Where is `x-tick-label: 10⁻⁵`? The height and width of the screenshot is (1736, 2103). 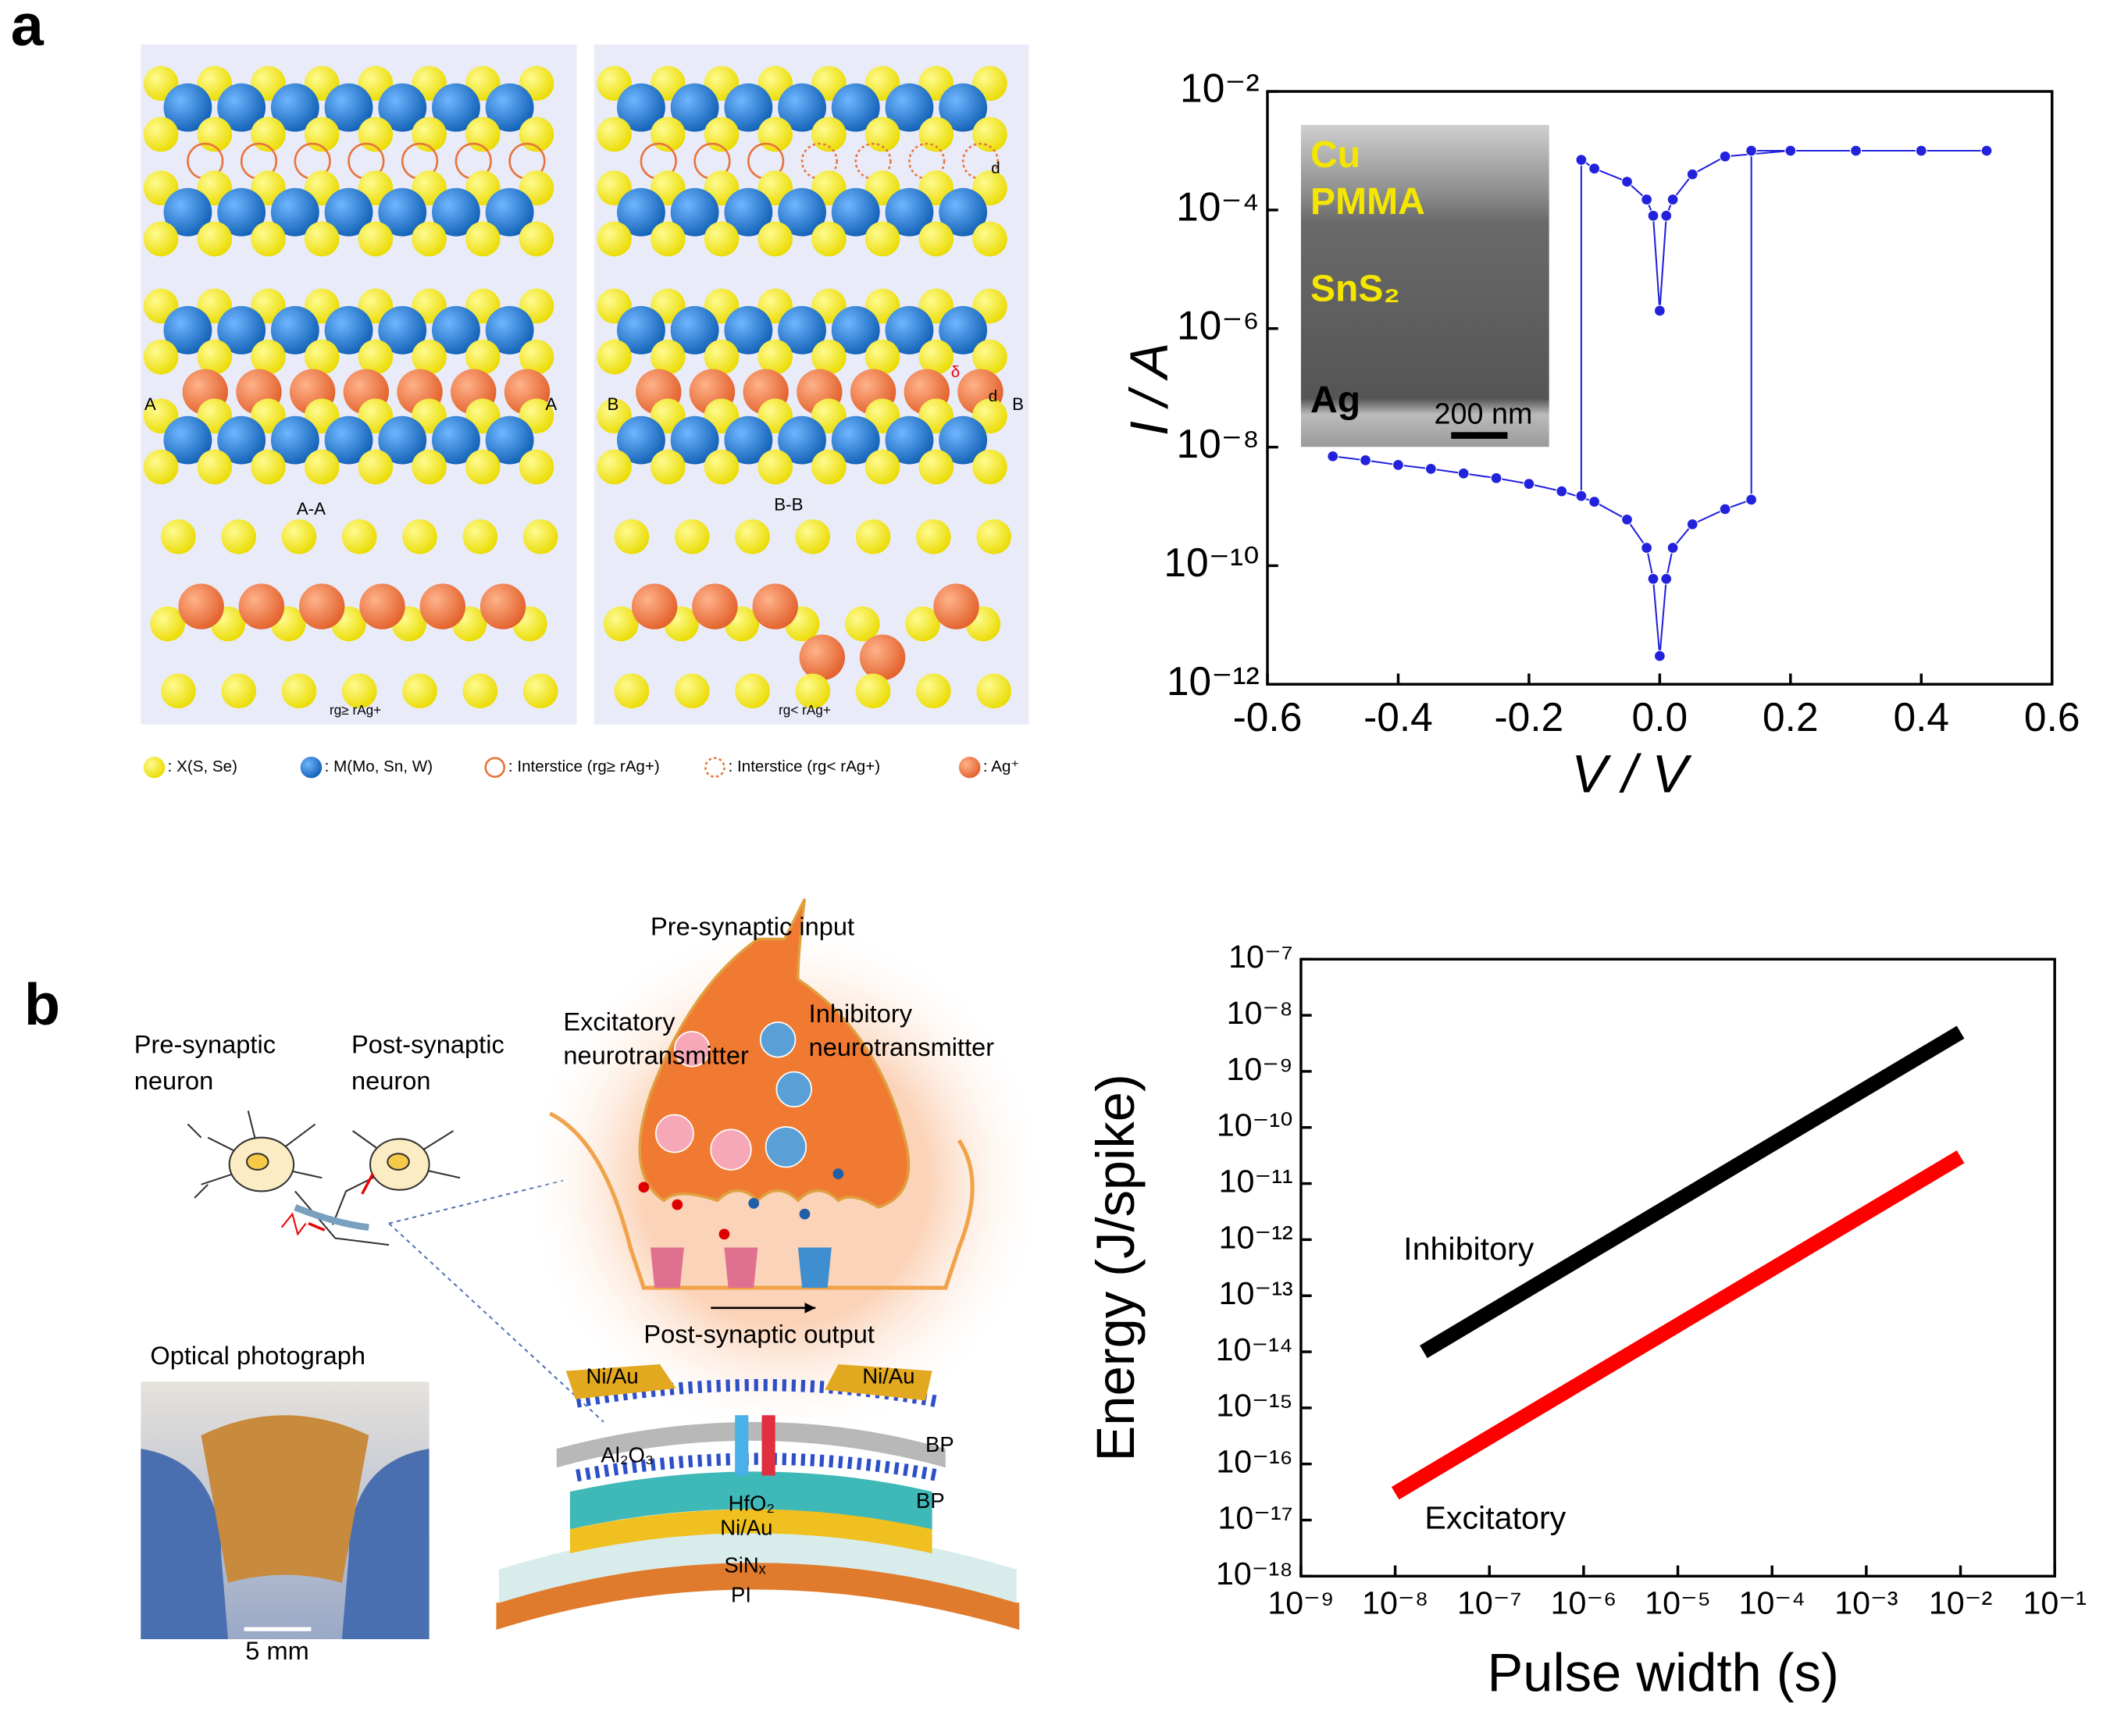
x-tick-label: 10⁻⁵ is located at coordinates (1678, 1603).